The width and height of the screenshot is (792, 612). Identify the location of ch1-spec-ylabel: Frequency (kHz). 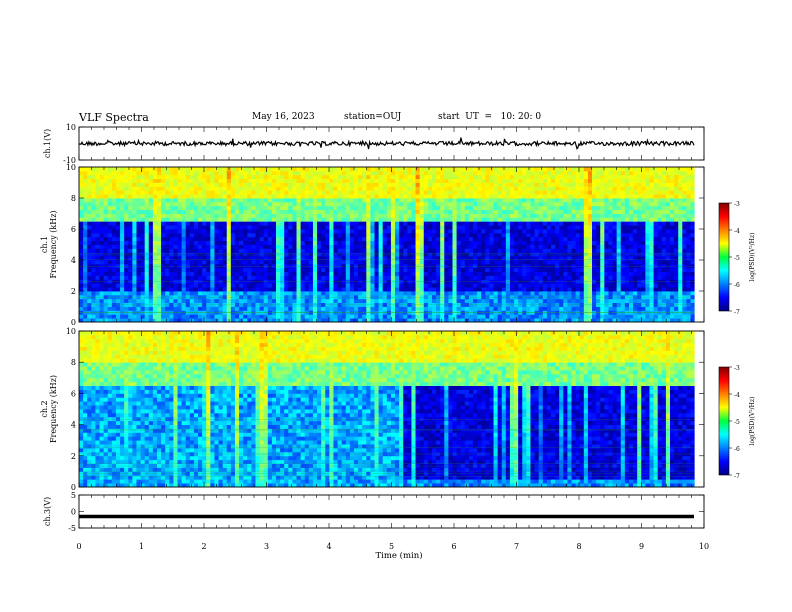
(53, 244).